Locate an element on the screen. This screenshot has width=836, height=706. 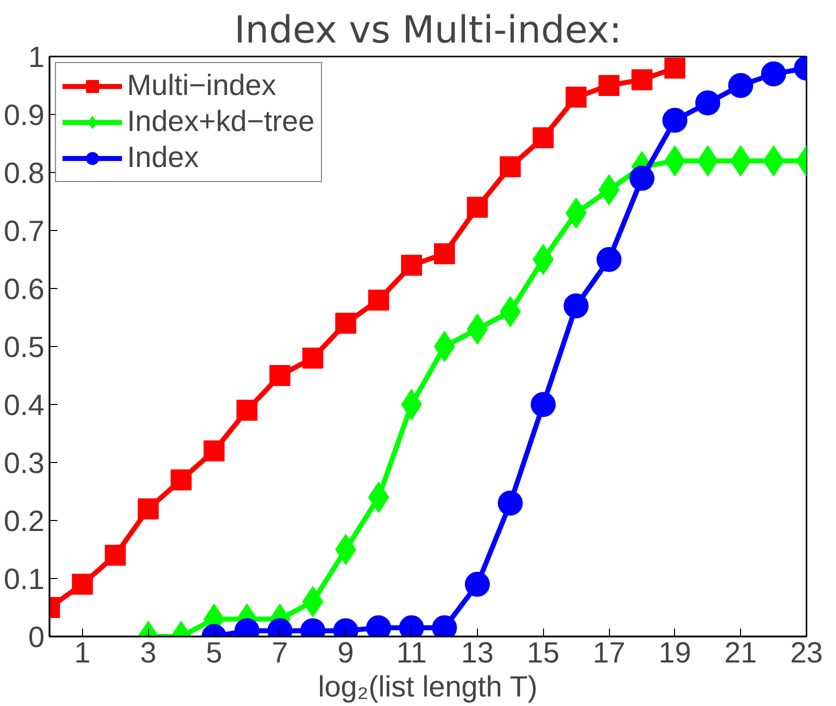
x-tick-label: 11 is located at coordinates (411, 653).